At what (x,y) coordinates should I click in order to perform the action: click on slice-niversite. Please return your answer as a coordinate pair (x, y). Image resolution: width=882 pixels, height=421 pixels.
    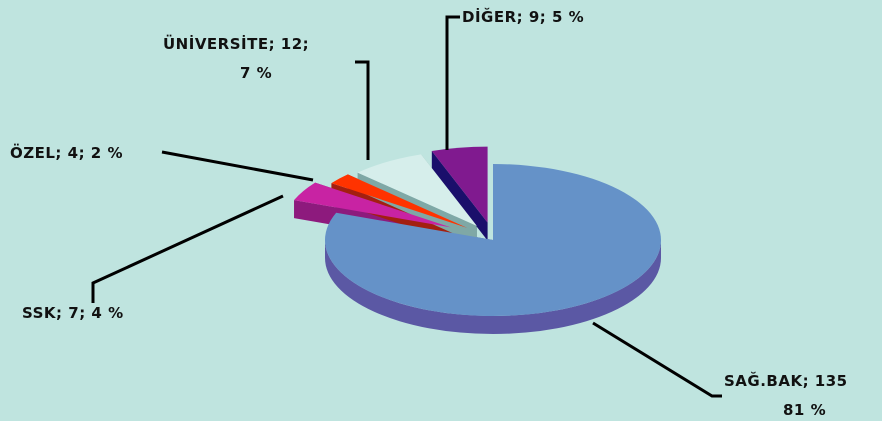
    Looking at the image, I should click on (417, 190).